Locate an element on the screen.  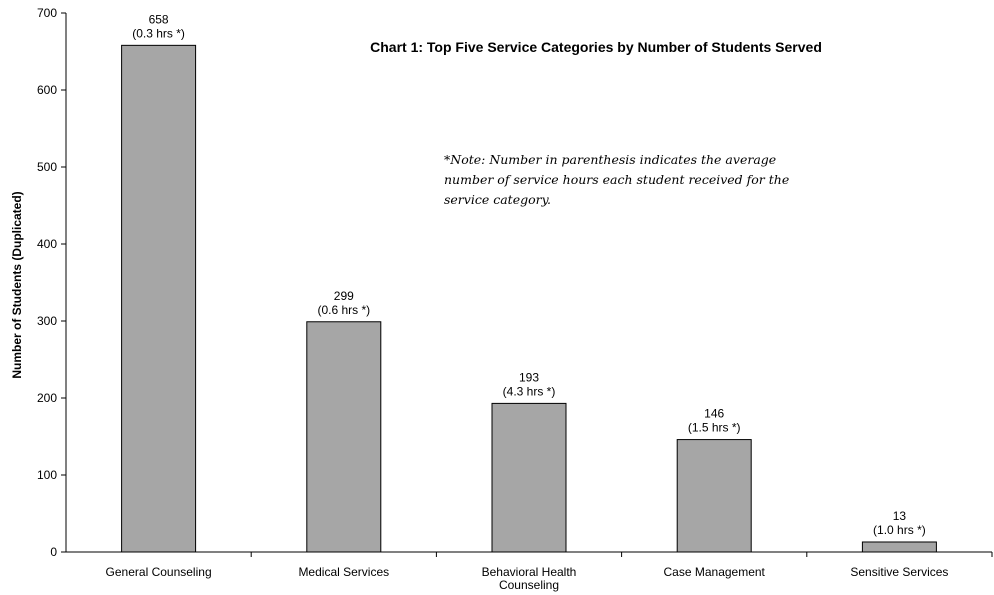
data-label: (0.6 hrs *) is located at coordinates (343, 310).